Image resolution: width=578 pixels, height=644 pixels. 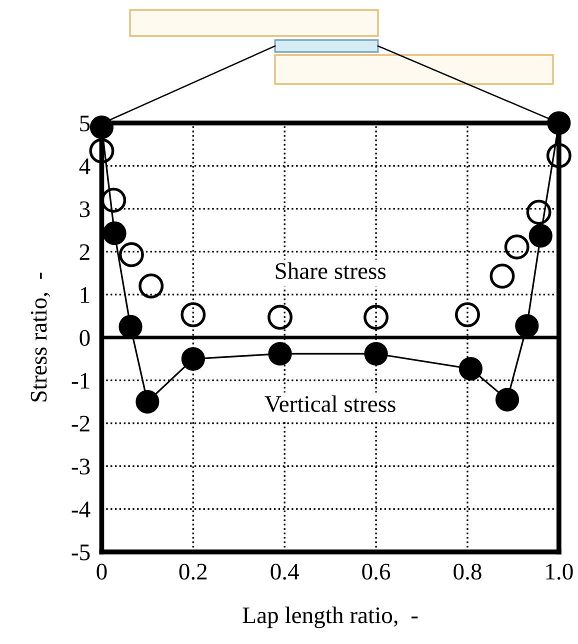 What do you see at coordinates (331, 271) in the screenshot?
I see `series-label: Share stress` at bounding box center [331, 271].